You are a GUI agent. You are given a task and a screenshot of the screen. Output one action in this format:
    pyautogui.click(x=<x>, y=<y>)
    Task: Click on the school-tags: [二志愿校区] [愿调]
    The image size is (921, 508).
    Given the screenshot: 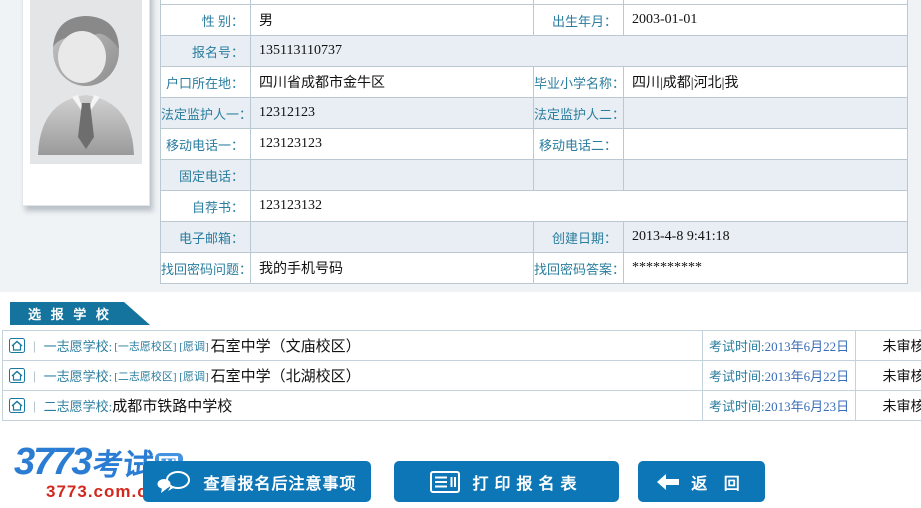 What is the action you would take?
    pyautogui.click(x=161, y=376)
    